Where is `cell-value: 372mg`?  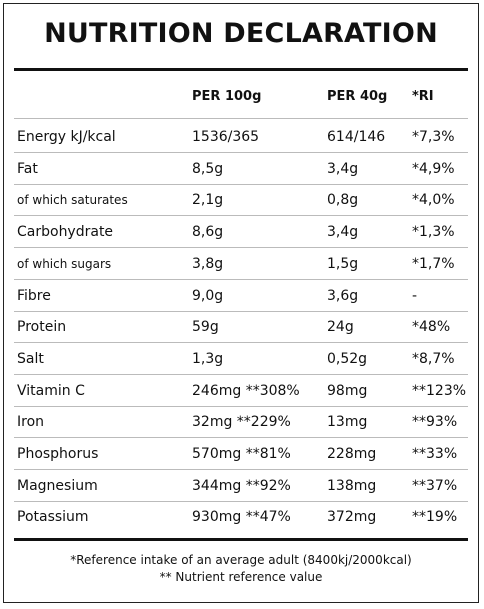
cell-value: 372mg is located at coordinates (352, 517).